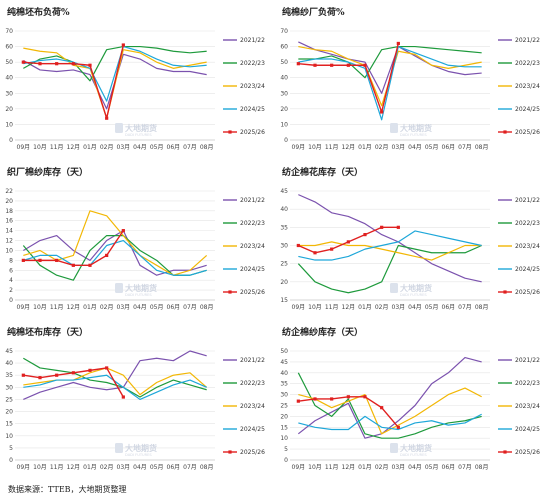 The image size is (550, 498). What do you see at coordinates (322, 332) in the screenshot?
I see `chart-title: 纺企棉纱库存（天）` at bounding box center [322, 332].